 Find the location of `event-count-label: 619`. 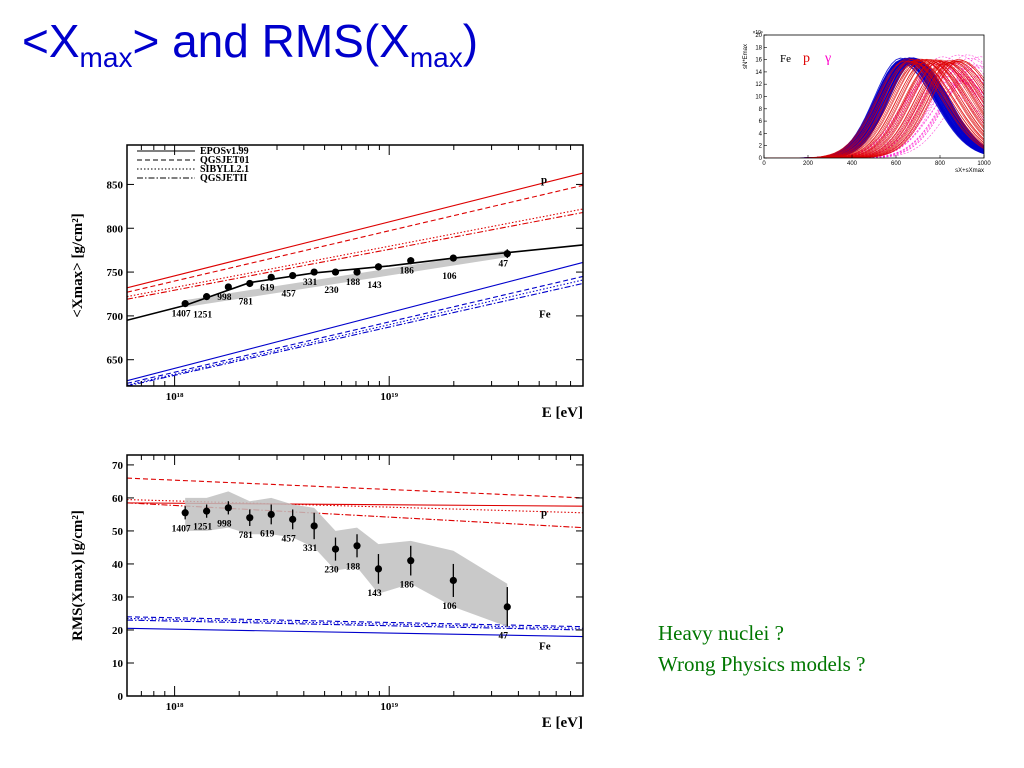

event-count-label: 619 is located at coordinates (267, 288).